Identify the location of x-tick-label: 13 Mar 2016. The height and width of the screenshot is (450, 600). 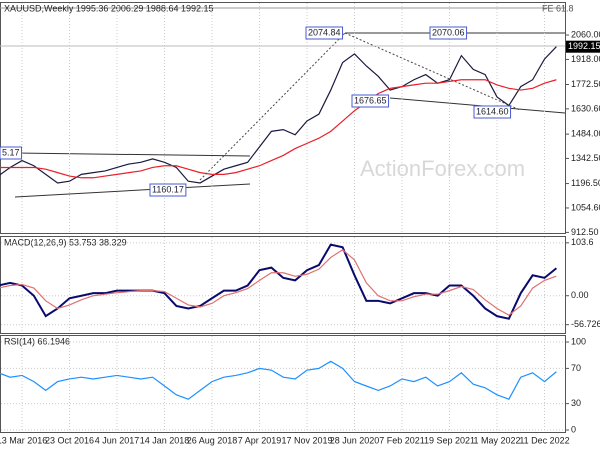
(23, 440).